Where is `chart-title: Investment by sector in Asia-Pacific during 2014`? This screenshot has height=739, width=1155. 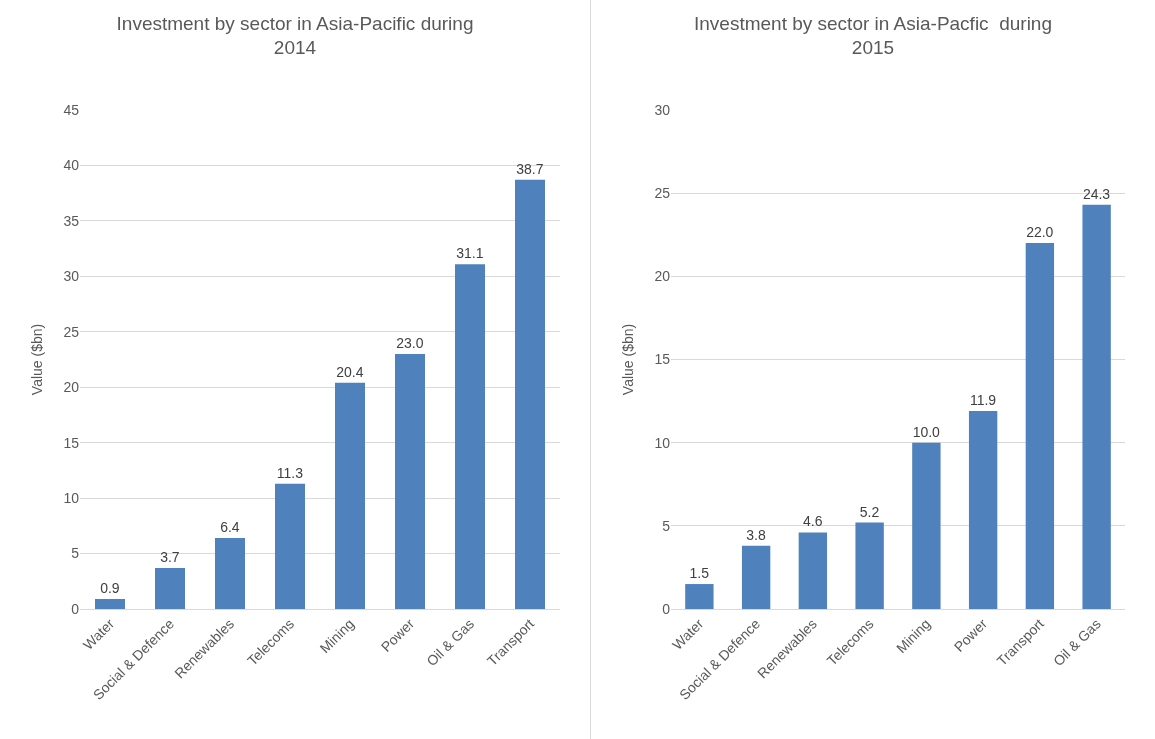
chart-title: Investment by sector in Asia-Pacific during 2014 is located at coordinates (295, 35).